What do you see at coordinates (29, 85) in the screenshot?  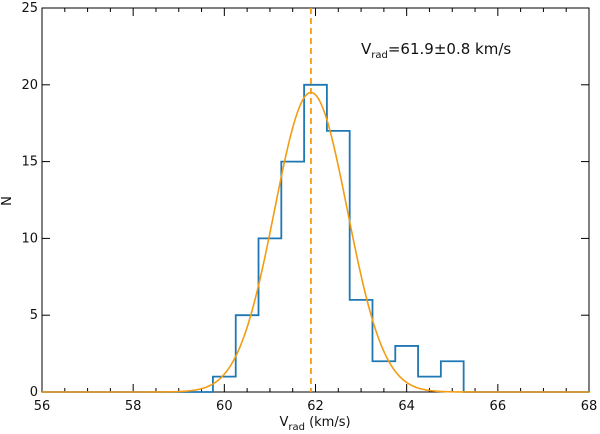 I see `y-tick-label: 20` at bounding box center [29, 85].